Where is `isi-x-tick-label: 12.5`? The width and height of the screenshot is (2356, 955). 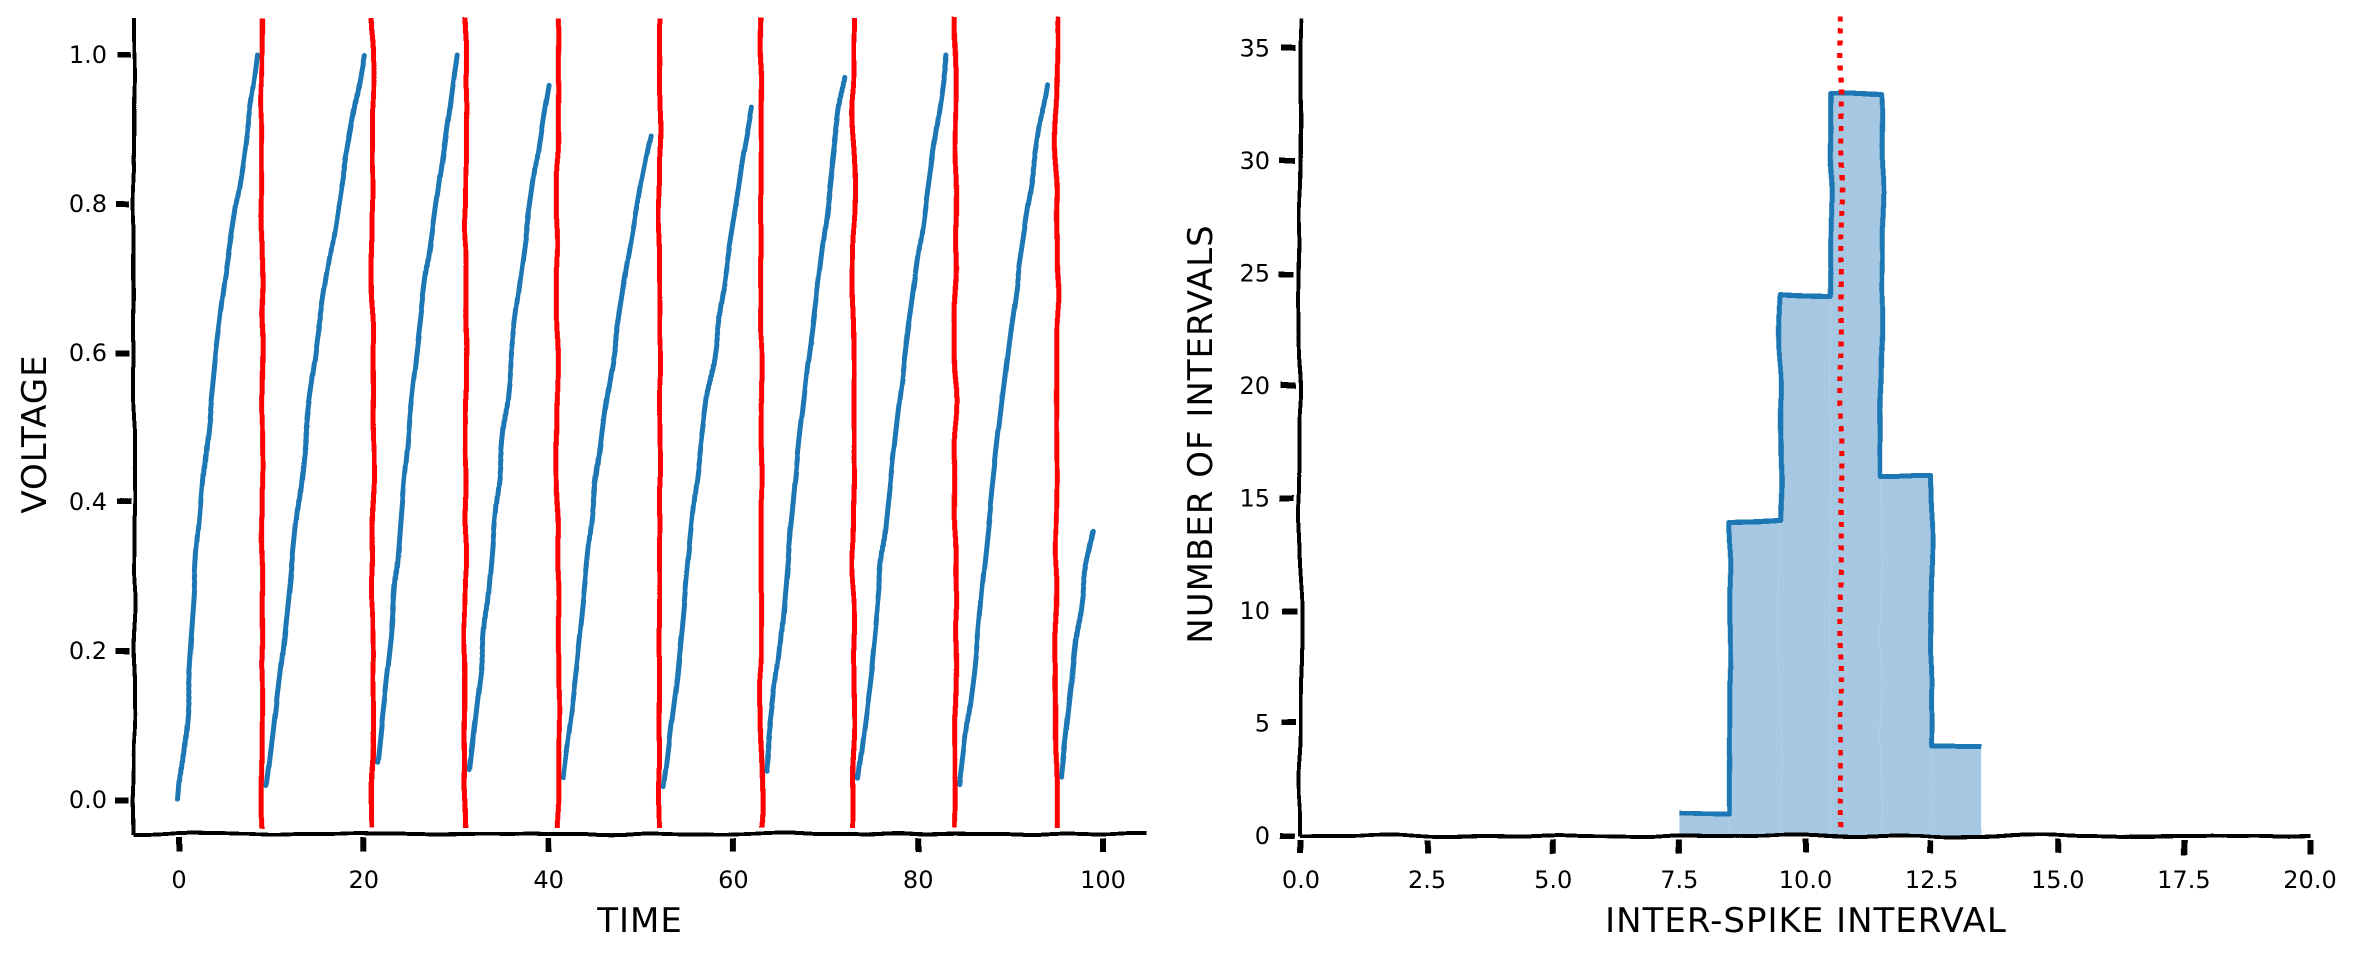
isi-x-tick-label: 12.5 is located at coordinates (1931, 880).